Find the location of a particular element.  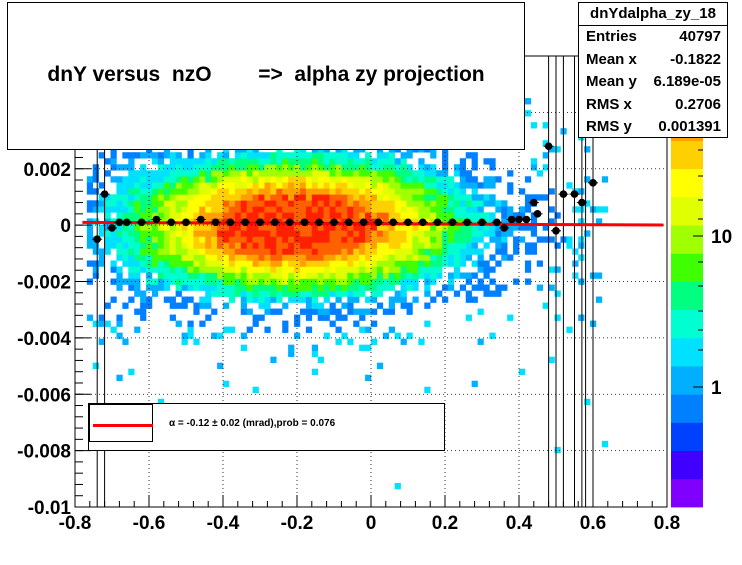

stats-value: 40797 is located at coordinates (700, 36).